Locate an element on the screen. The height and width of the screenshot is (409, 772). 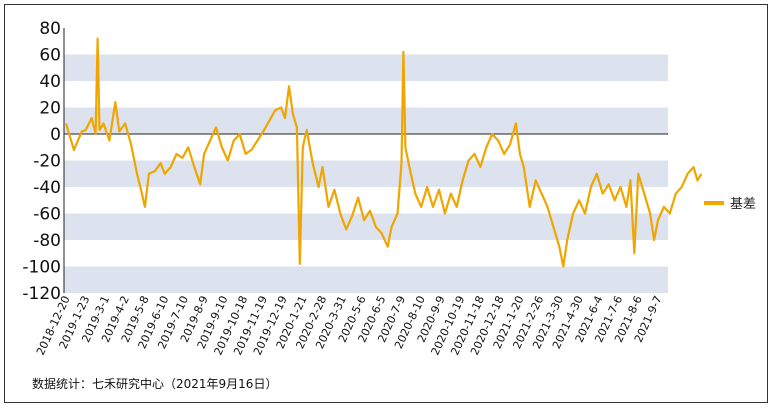
y-tick-label: 60 is located at coordinates (50, 56).